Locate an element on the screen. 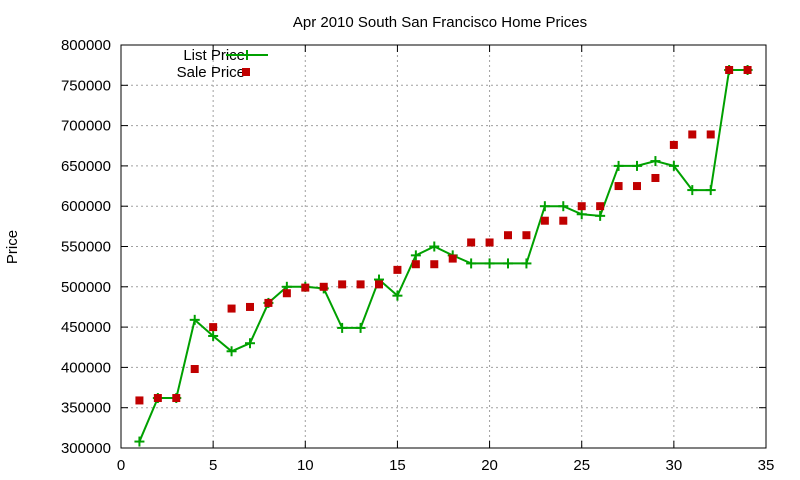 Image resolution: width=800 pixels, height=480 pixels. y-tick-label: 750000 is located at coordinates (86, 85).